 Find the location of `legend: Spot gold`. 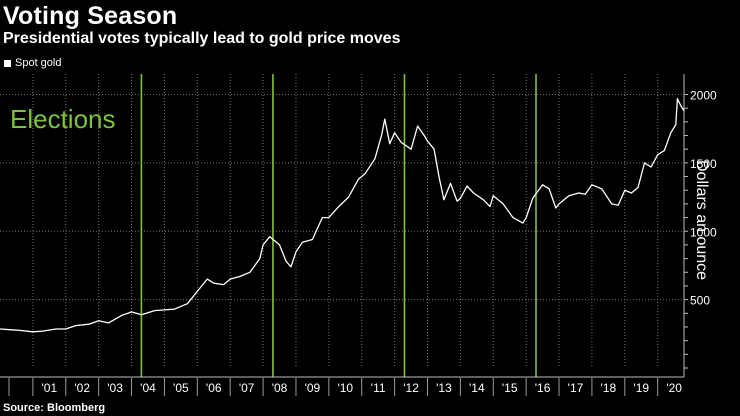

legend: Spot gold is located at coordinates (32, 63).